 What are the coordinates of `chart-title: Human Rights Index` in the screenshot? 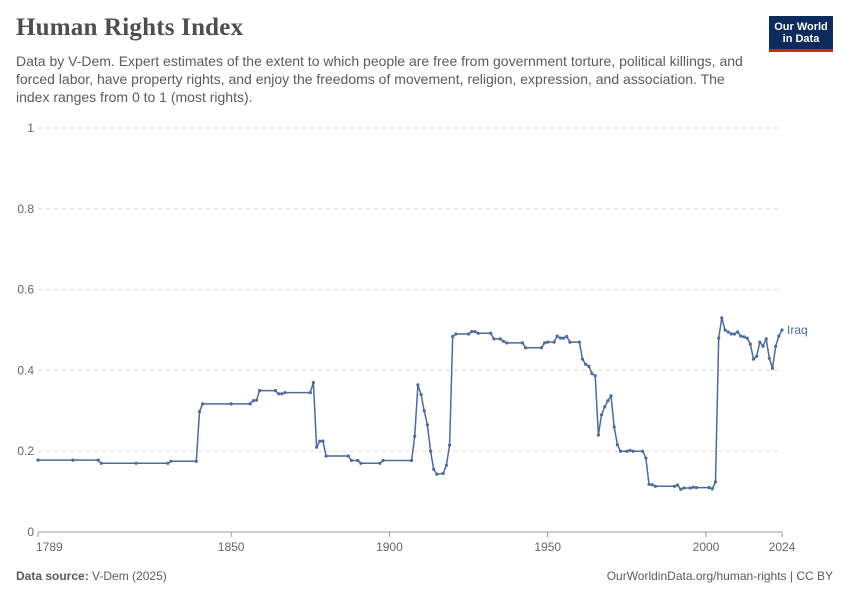 It's located at (130, 27).